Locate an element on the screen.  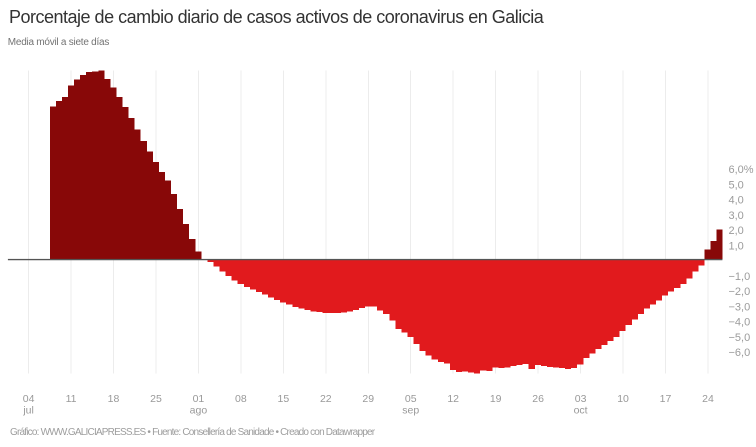
svg-text: 6,0% is located at coordinates (741, 170).